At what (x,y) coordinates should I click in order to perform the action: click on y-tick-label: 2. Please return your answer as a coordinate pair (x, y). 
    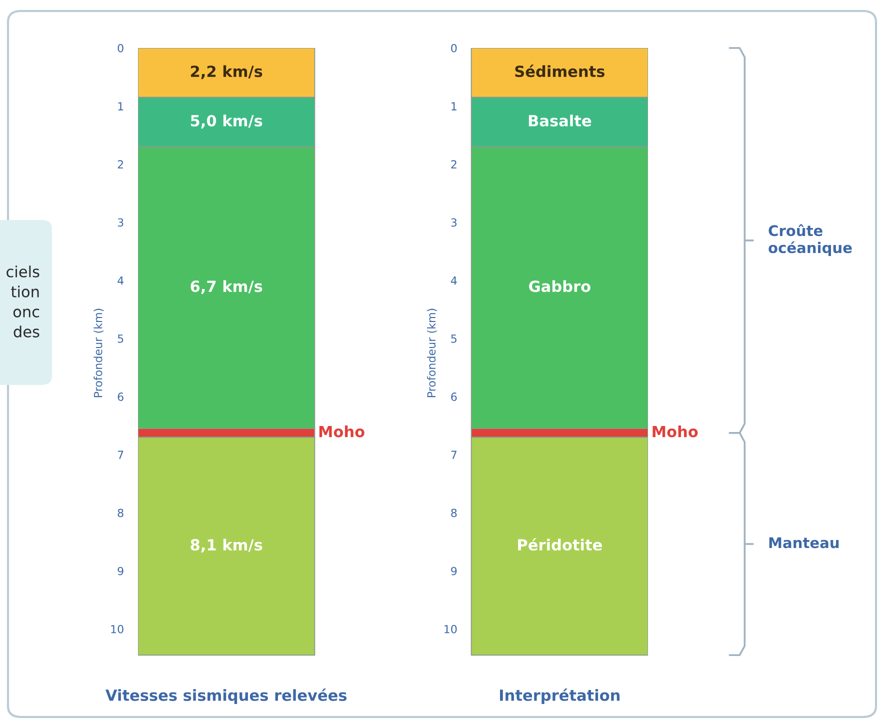
    Looking at the image, I should click on (120, 164).